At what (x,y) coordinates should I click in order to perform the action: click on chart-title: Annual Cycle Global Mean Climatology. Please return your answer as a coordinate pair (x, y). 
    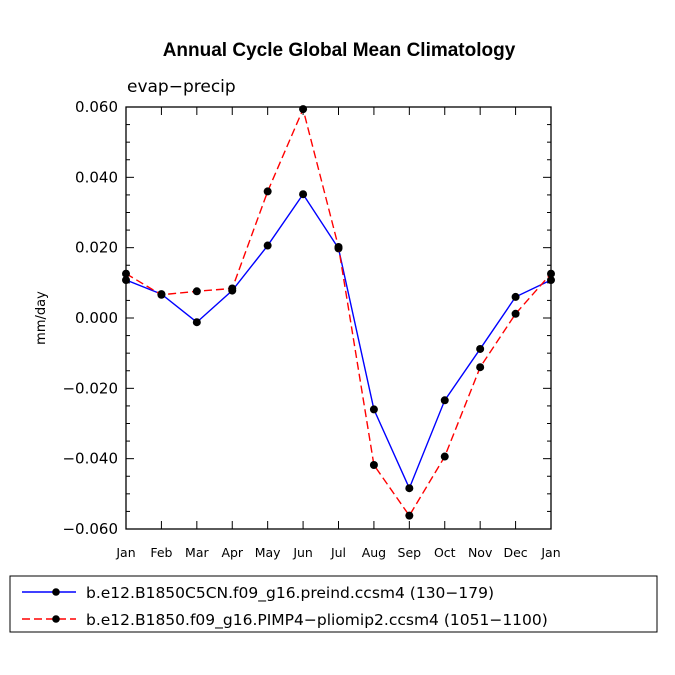
    Looking at the image, I should click on (339, 50).